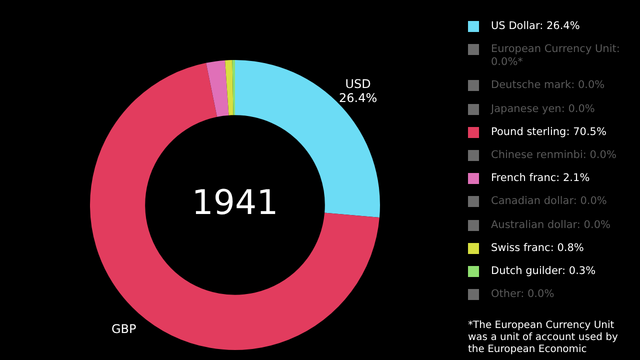 Image resolution: width=640 pixels, height=360 pixels. What do you see at coordinates (540, 179) in the screenshot?
I see `legend-label: French franc: 2.1%` at bounding box center [540, 179].